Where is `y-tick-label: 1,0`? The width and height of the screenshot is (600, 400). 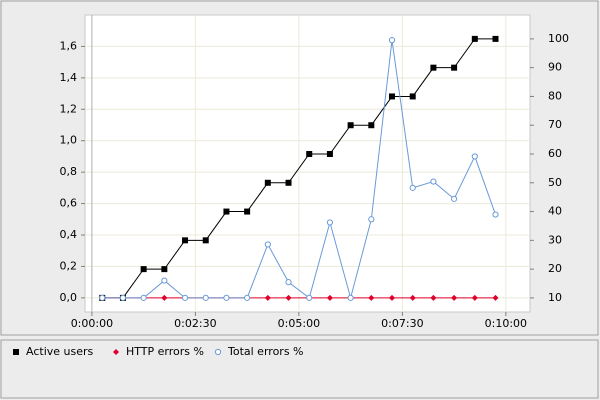
y-tick-label: 1,0 is located at coordinates (69, 140).